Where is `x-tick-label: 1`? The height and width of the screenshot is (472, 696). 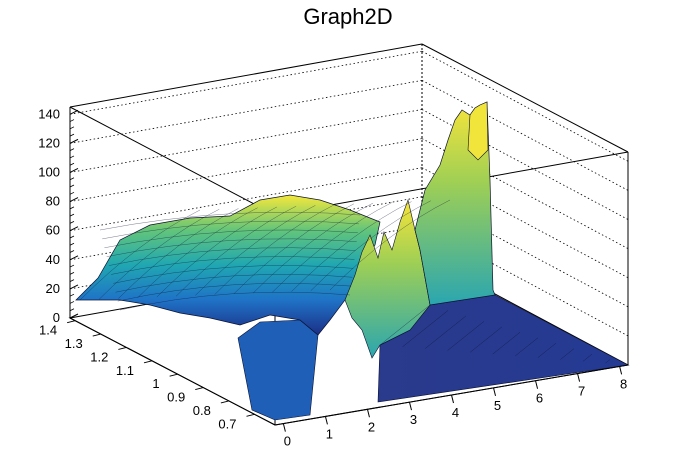 x-tick-label: 1 is located at coordinates (329, 433).